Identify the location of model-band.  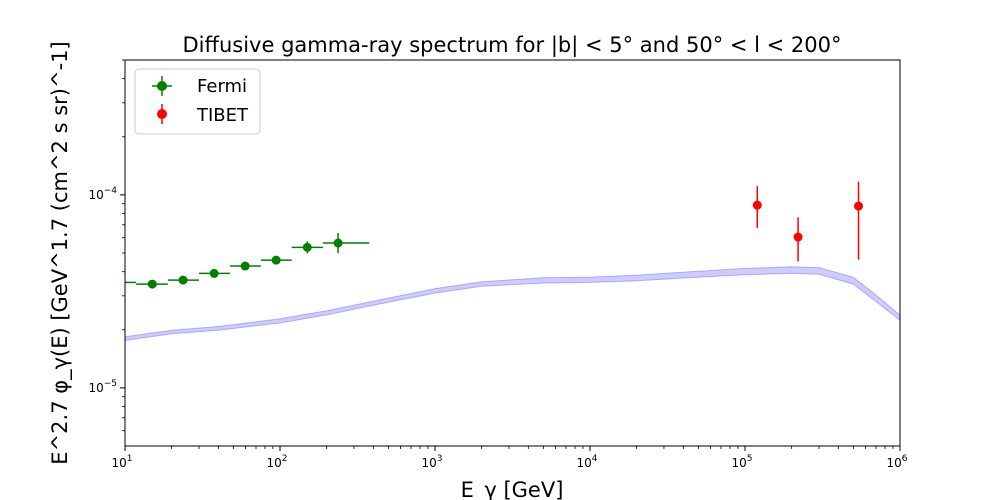
(512, 304).